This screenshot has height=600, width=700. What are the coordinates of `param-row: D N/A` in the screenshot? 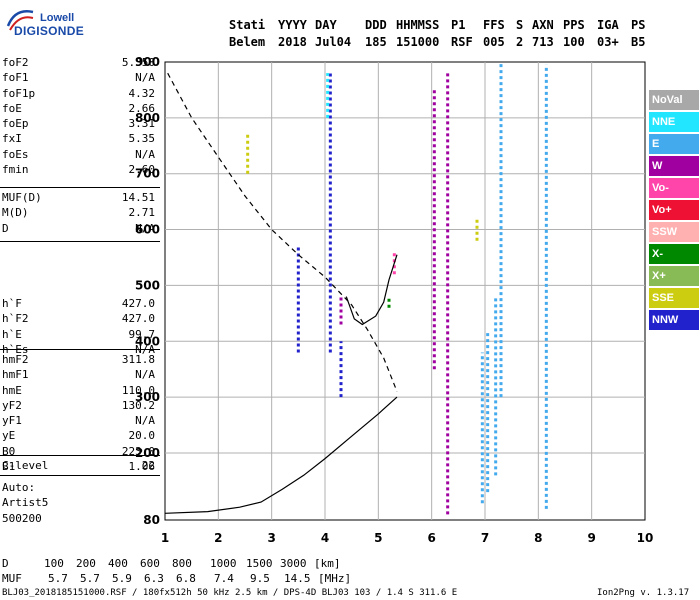 It's located at (80, 229).